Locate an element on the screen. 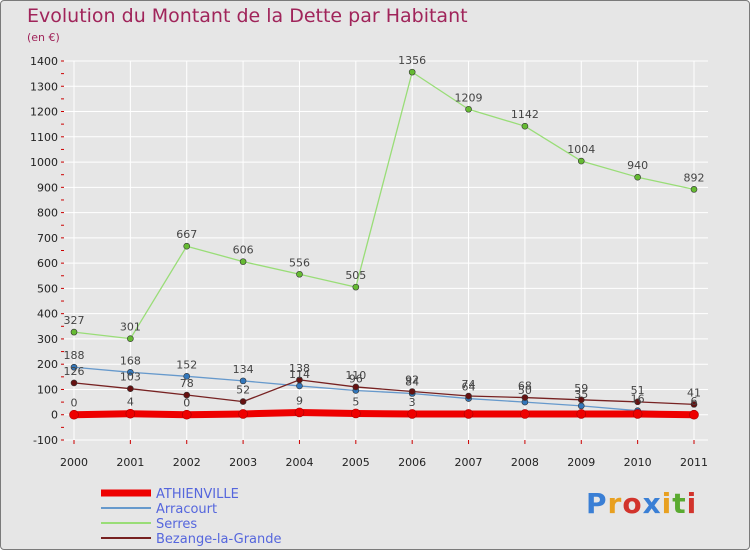 This screenshot has width=750, height=550. data-label: 138 is located at coordinates (299, 368).